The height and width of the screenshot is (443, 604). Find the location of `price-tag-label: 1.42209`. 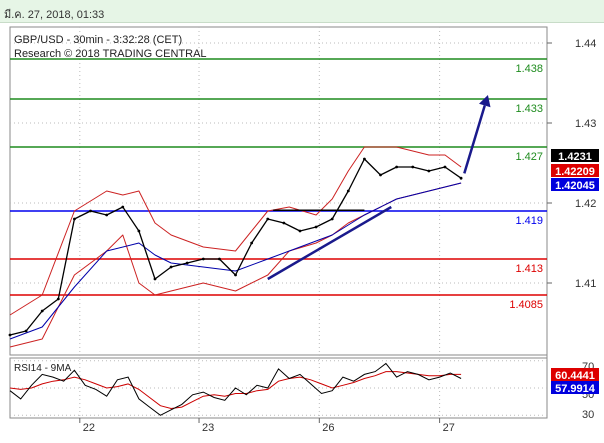

price-tag-label: 1.42209 is located at coordinates (575, 172).